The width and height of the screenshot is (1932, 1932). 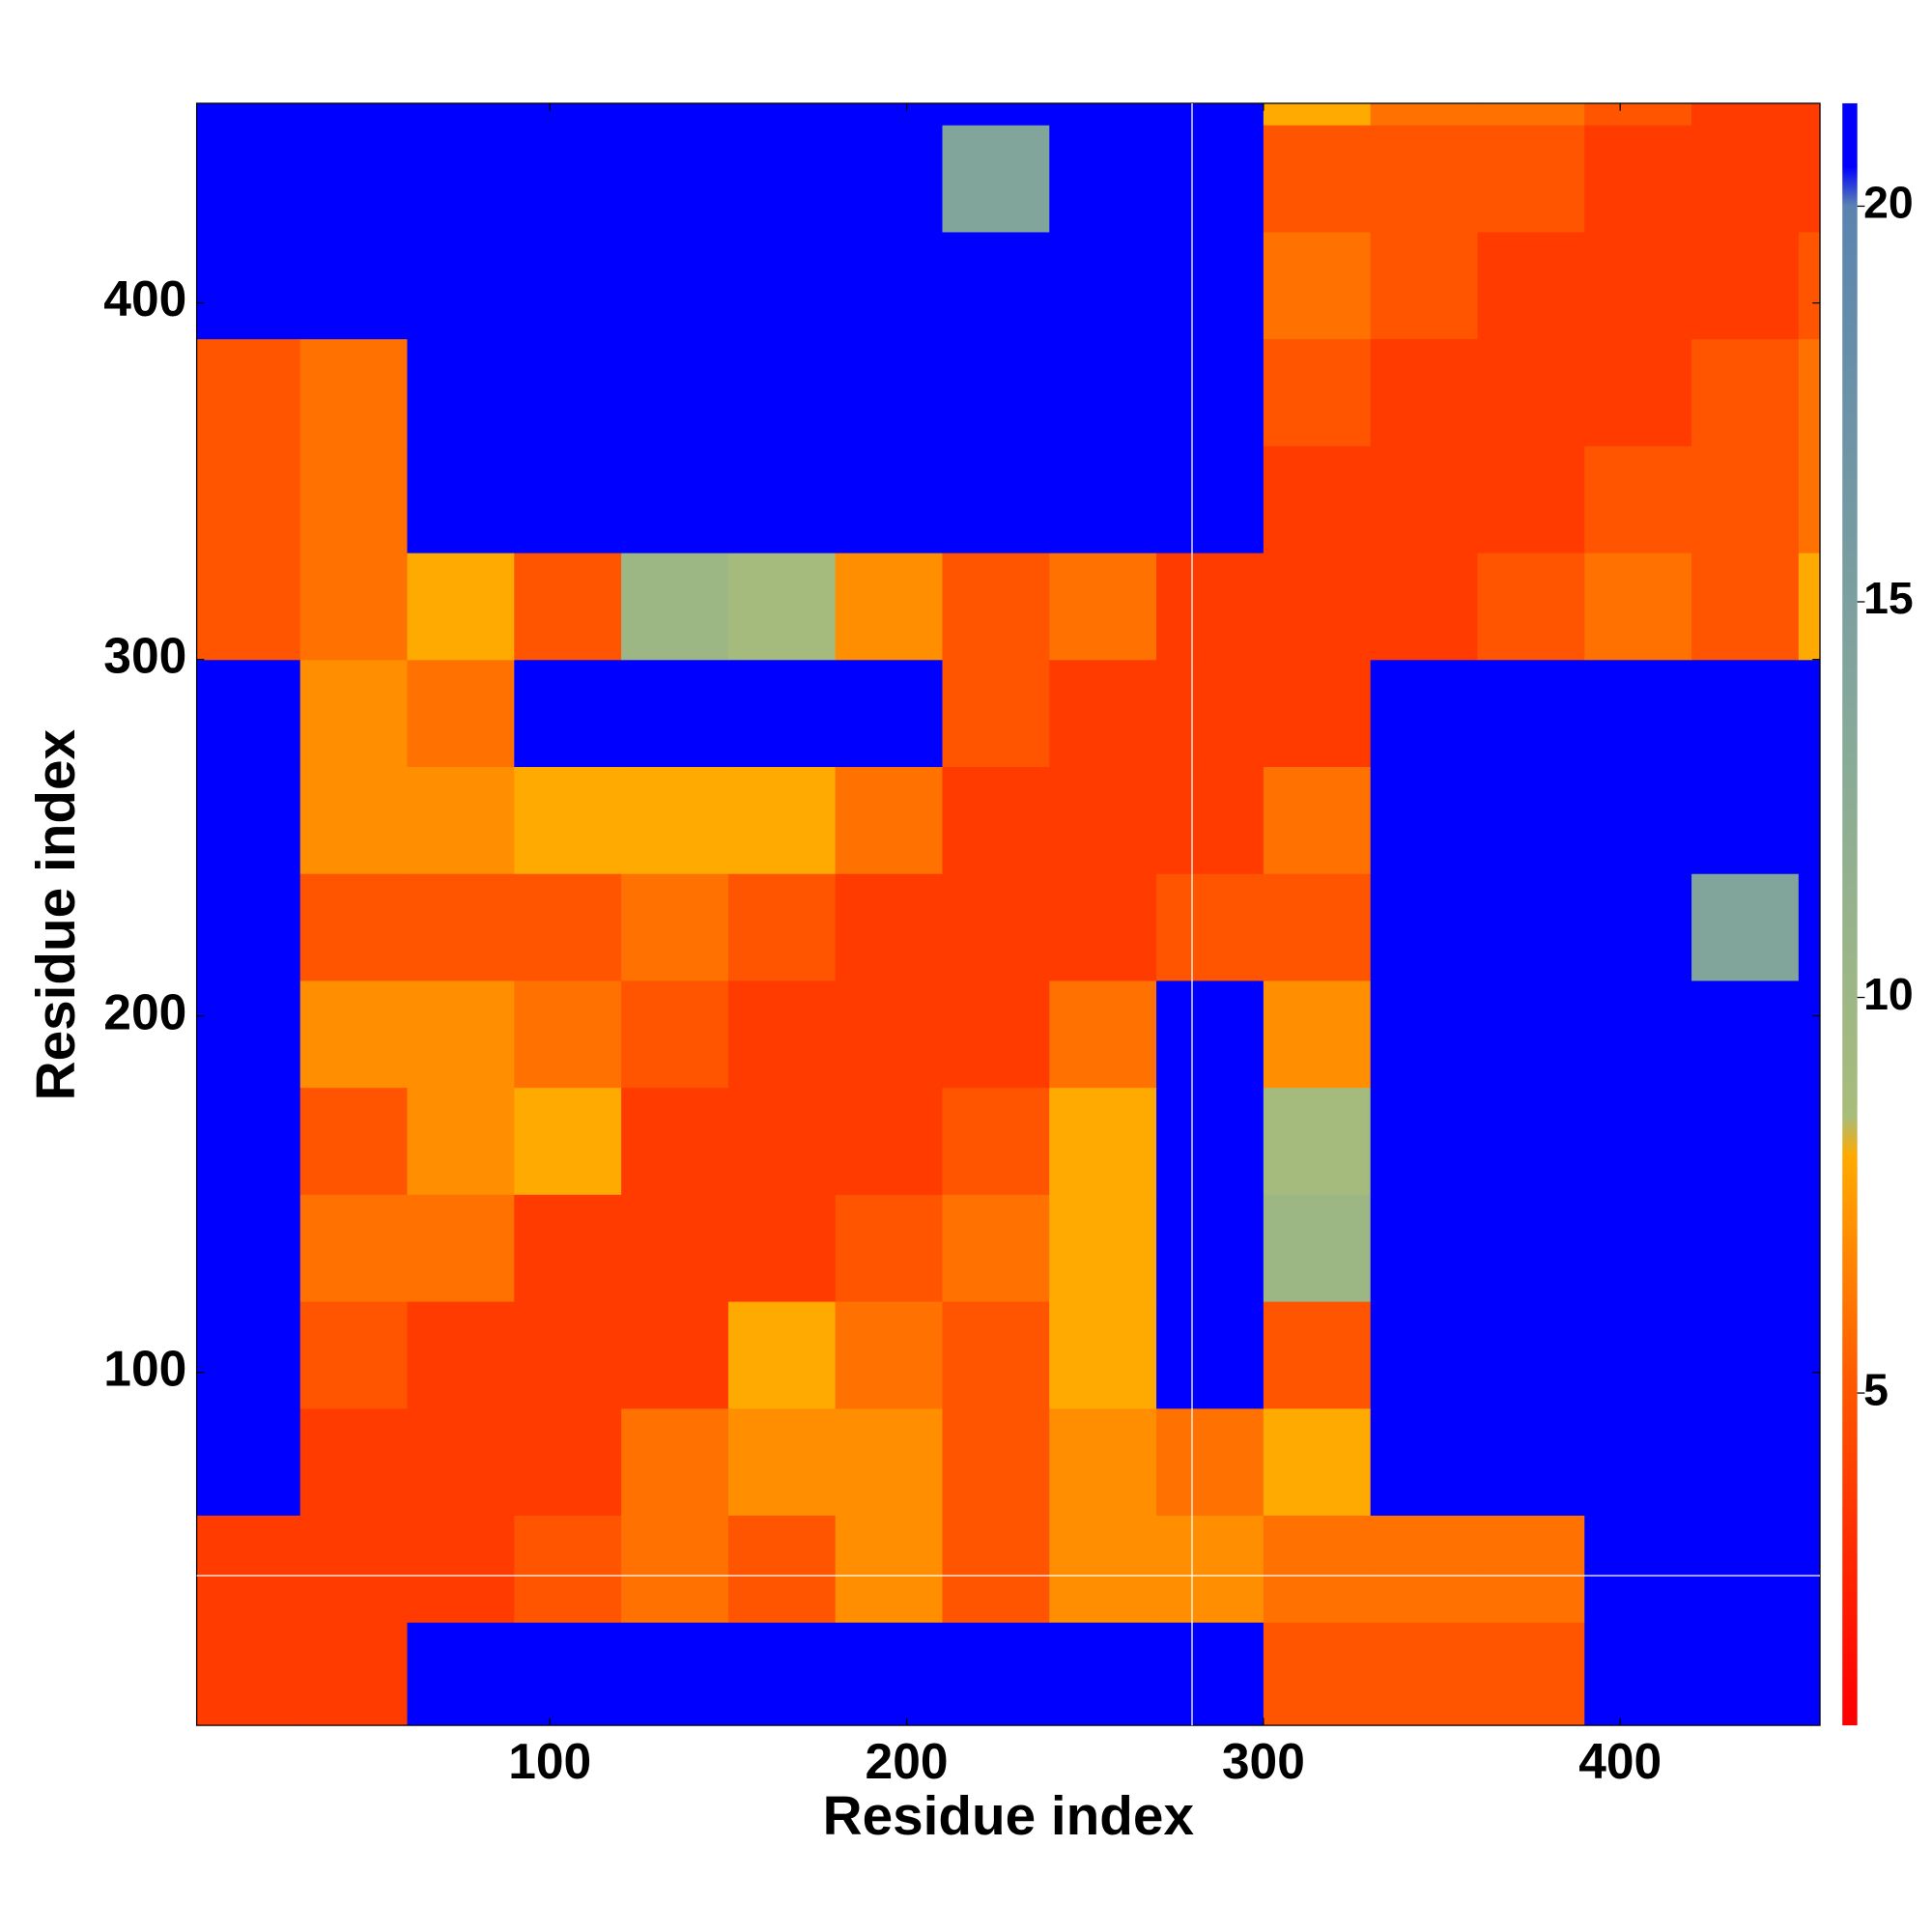 I want to click on y-tick-label: 300, so click(x=144, y=655).